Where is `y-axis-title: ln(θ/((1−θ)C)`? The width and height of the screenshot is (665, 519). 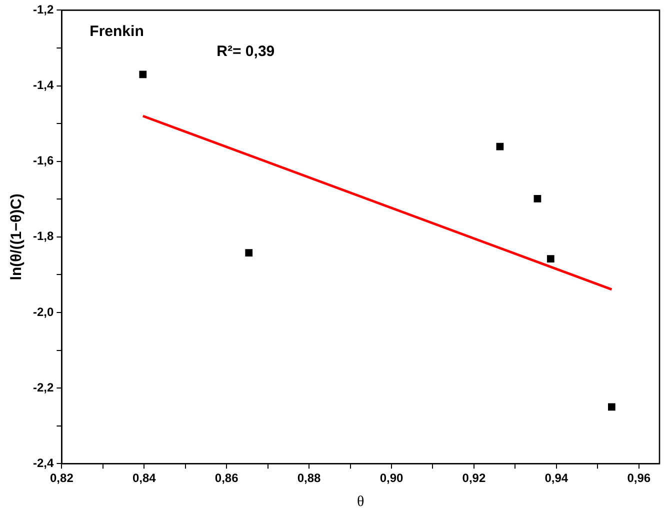 y-axis-title: ln(θ/((1−θ)C) is located at coordinates (17, 237).